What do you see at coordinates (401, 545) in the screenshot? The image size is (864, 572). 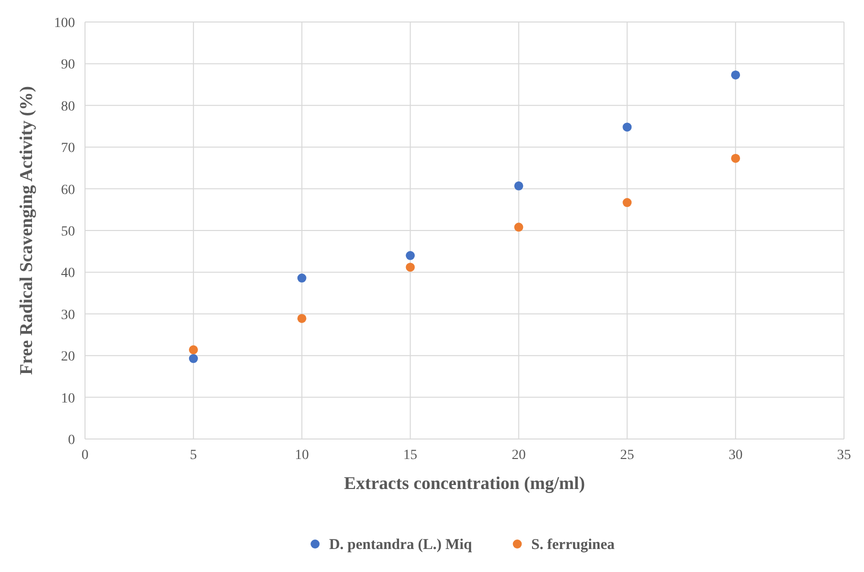 I see `legend-label: D. pentandra (L.) Miq` at bounding box center [401, 545].